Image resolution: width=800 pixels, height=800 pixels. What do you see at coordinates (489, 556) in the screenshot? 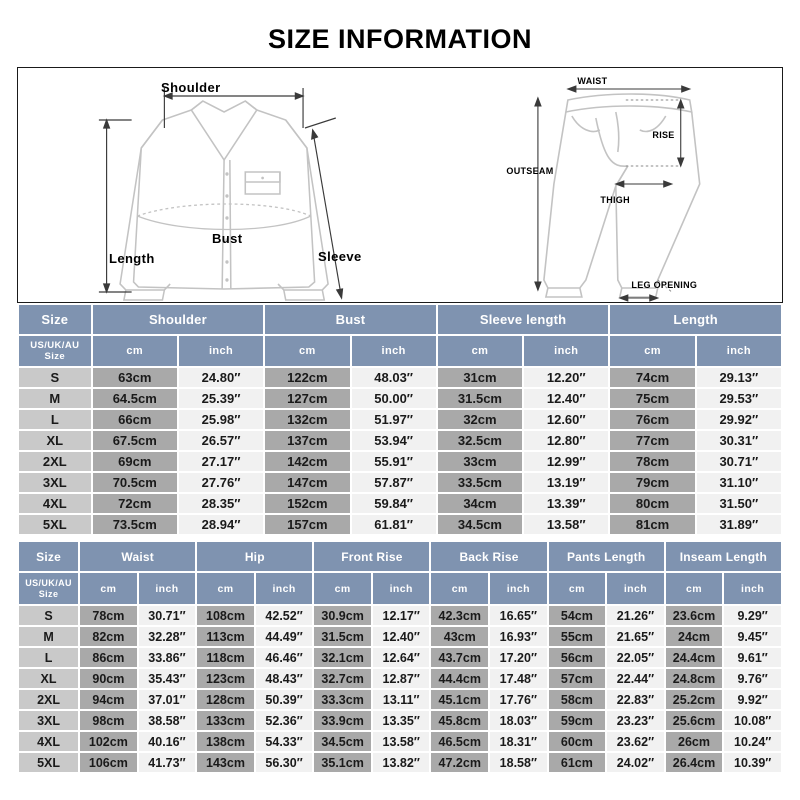
I see `bottoms-header-back-rise: Back Rise` at bounding box center [489, 556].